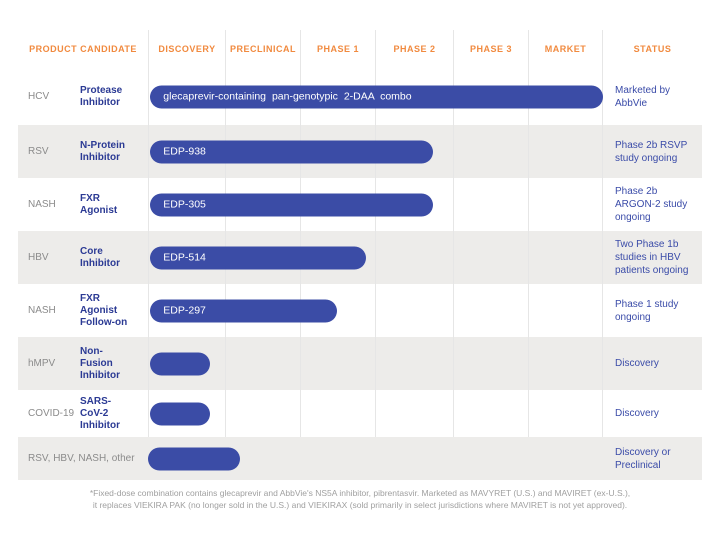 The height and width of the screenshot is (554, 720). What do you see at coordinates (100, 257) in the screenshot?
I see `mechanism-label: Core Inhibitor` at bounding box center [100, 257].